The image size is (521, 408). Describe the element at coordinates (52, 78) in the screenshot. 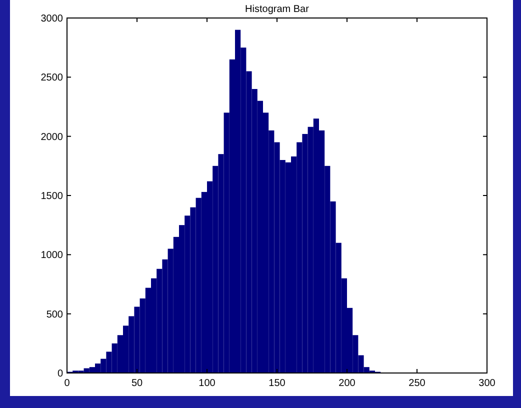

I see `y-tick-label: 2500` at that location.